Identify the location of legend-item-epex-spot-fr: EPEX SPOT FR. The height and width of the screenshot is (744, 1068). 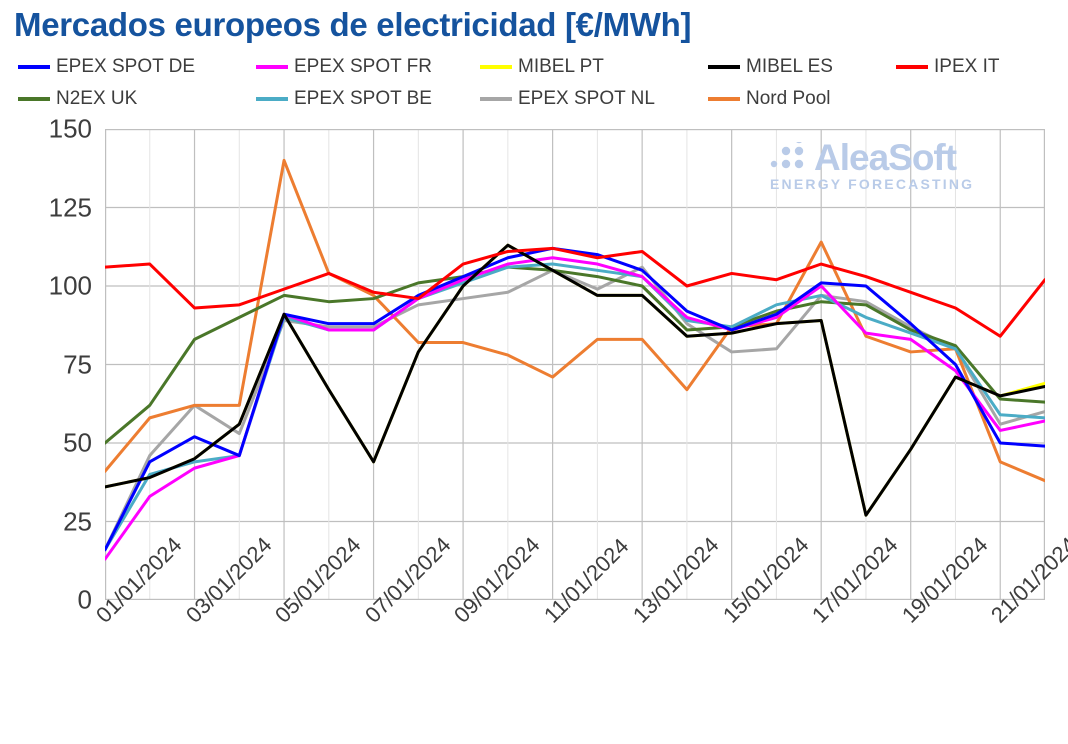
(344, 67).